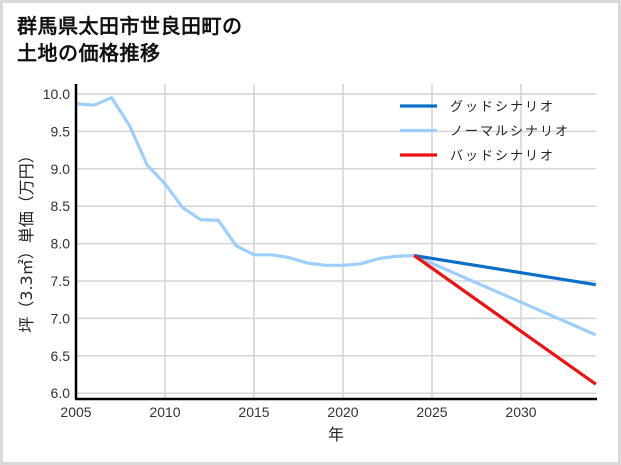 This screenshot has height=465, width=621. Describe the element at coordinates (510, 132) in the screenshot. I see `legend-label: ノーマルシナリオ` at that location.